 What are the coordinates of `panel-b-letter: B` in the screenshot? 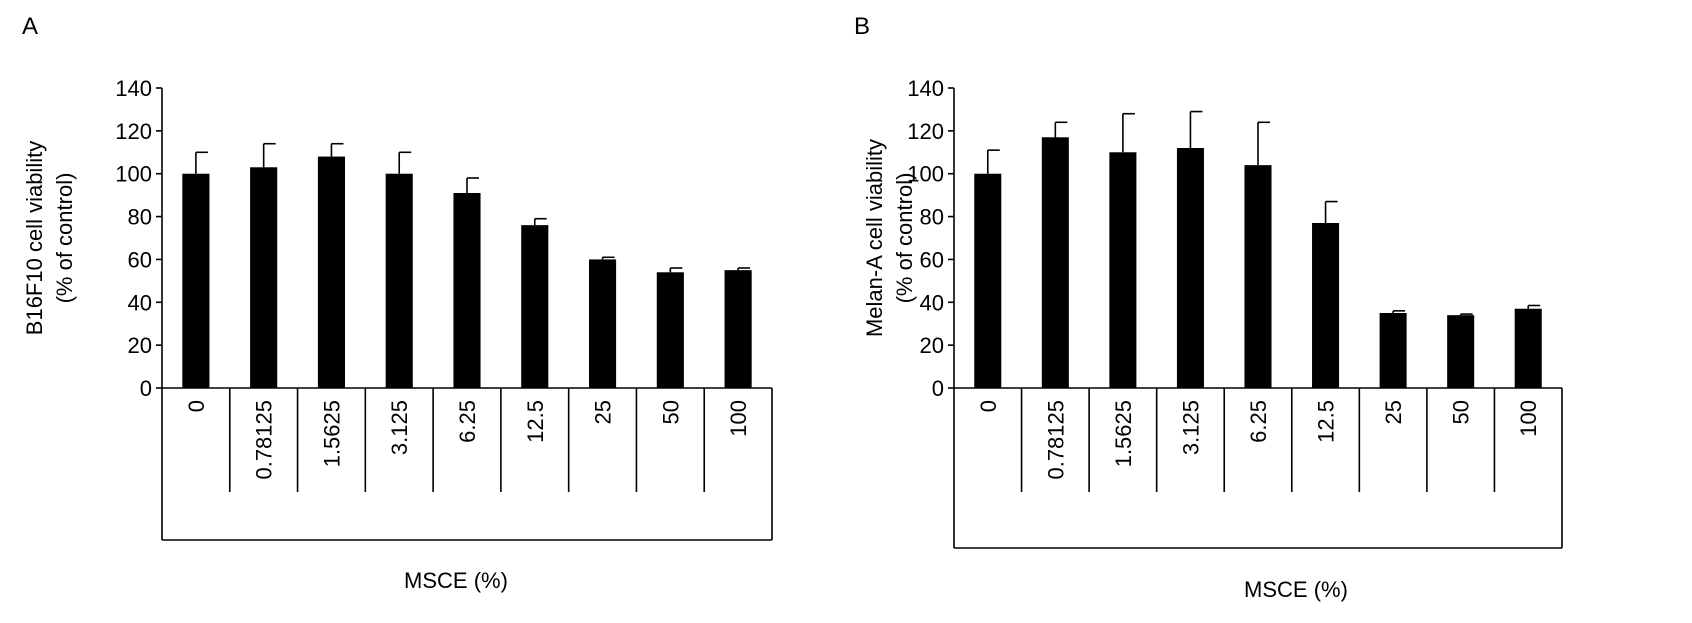 It's located at (862, 26).